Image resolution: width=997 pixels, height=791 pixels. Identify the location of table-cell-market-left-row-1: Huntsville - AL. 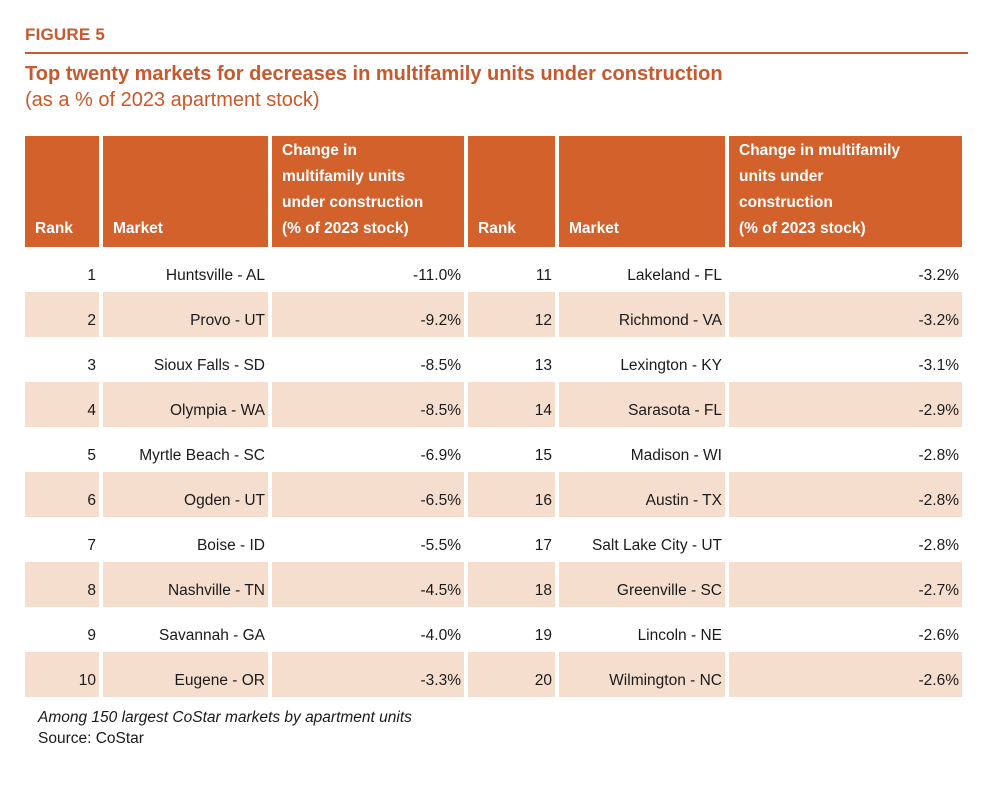
(185, 269).